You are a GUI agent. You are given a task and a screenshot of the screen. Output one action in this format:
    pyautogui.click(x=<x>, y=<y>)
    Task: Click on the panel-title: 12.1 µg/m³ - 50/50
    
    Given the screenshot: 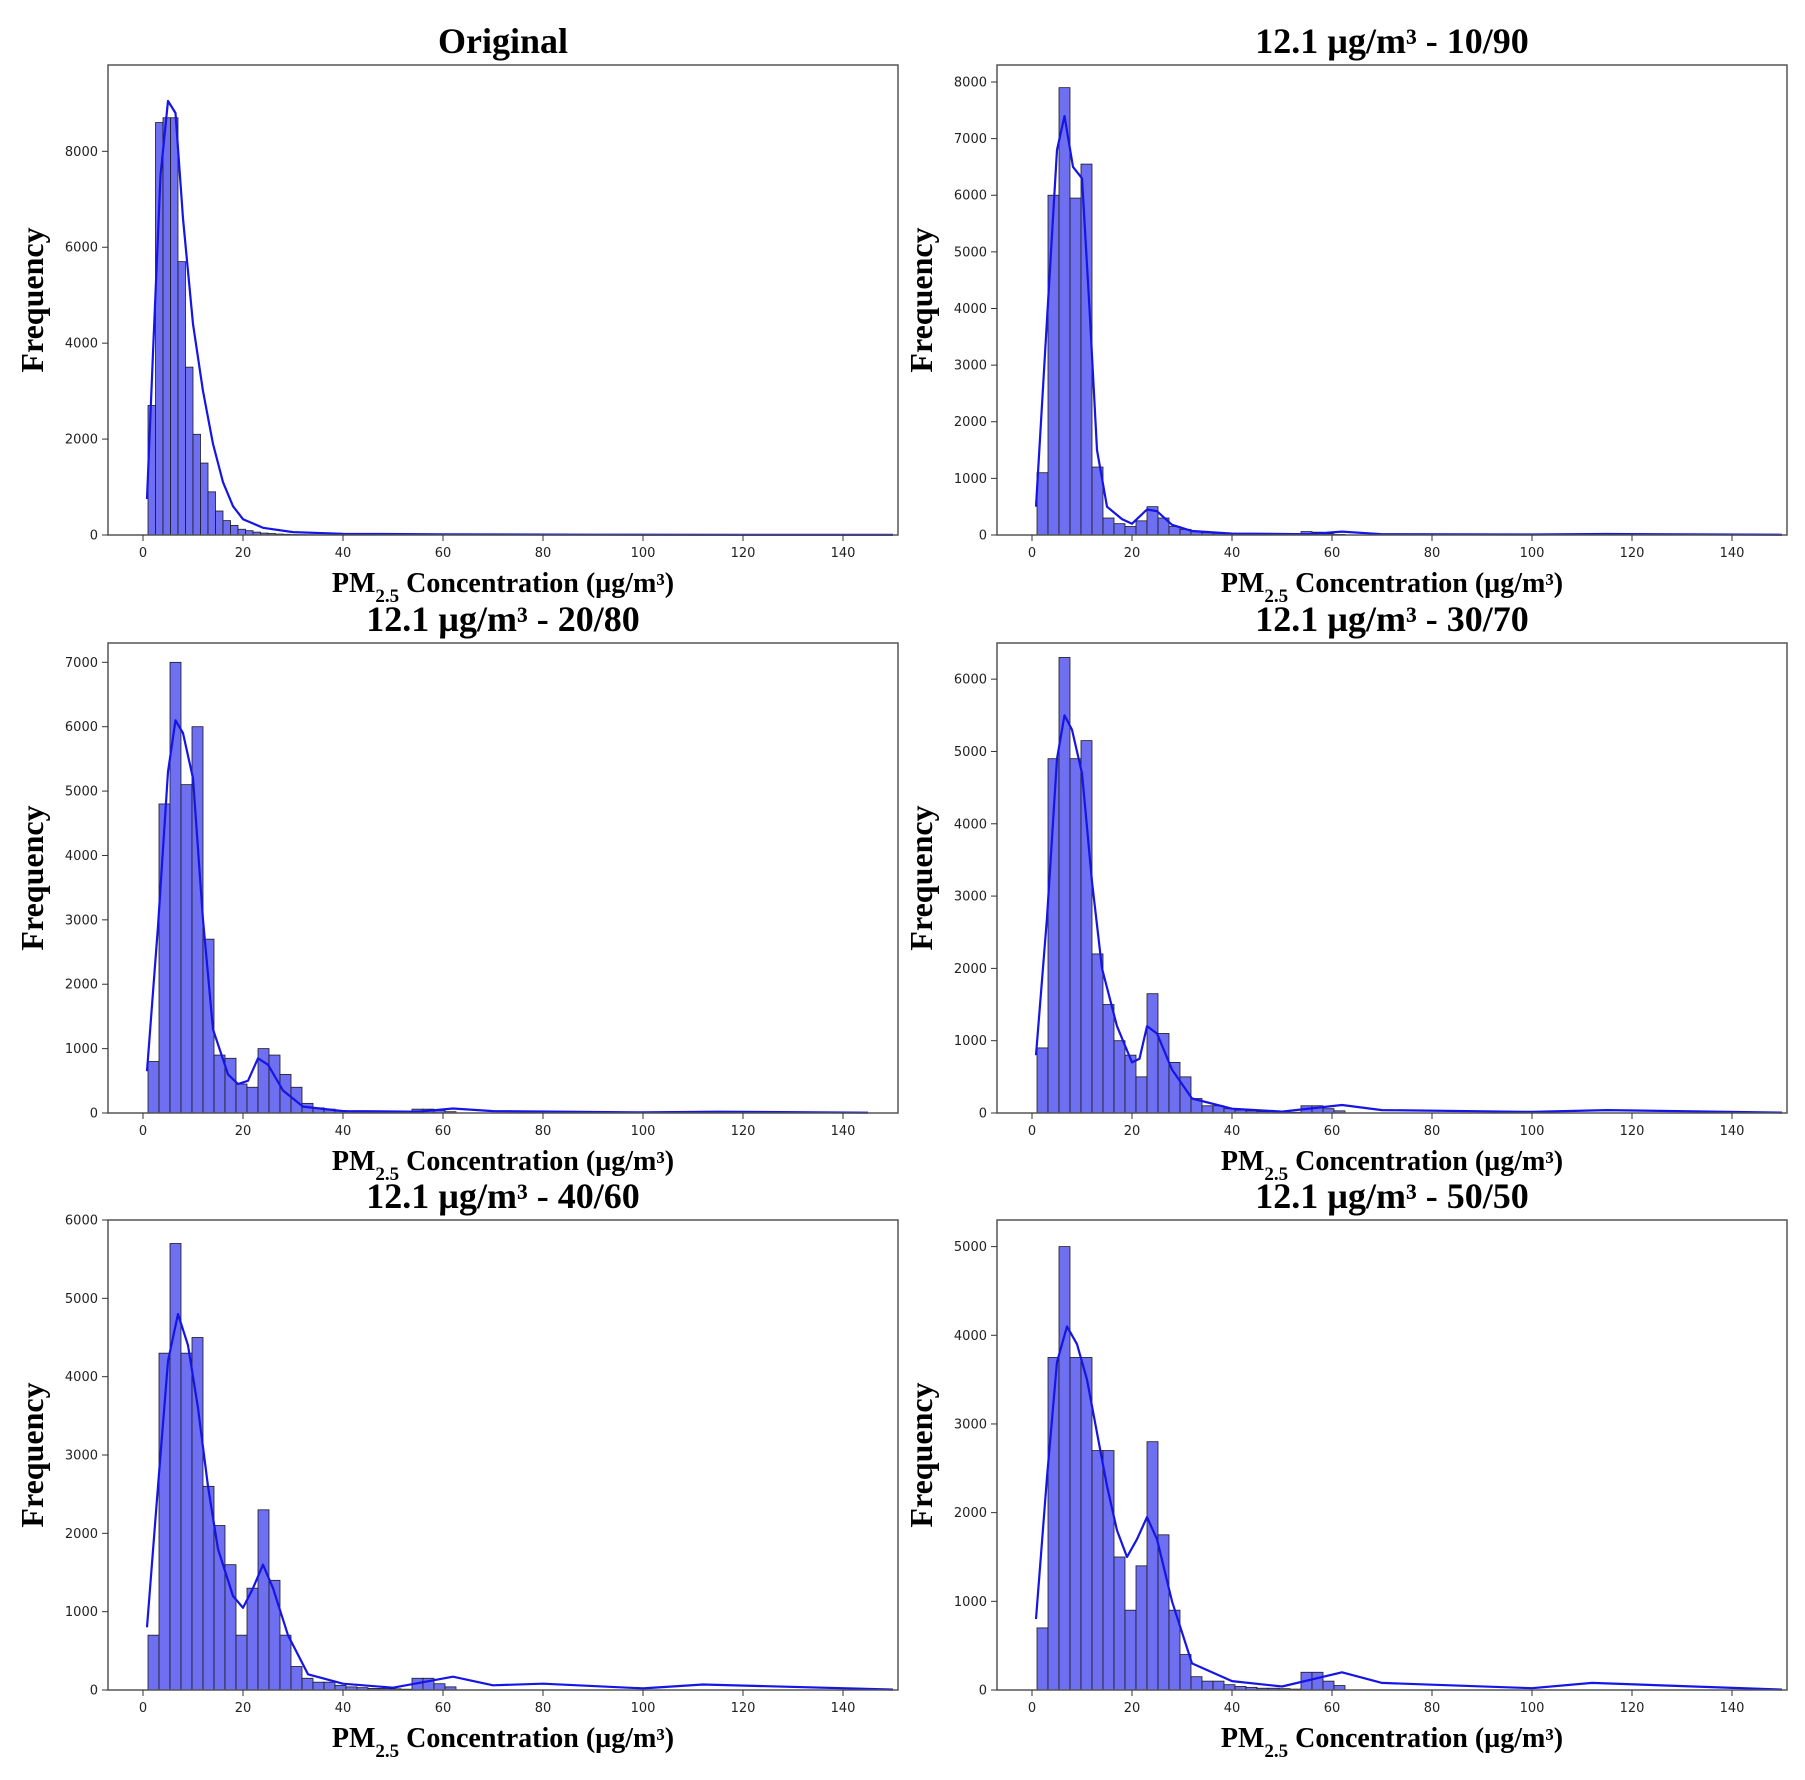 What is the action you would take?
    pyautogui.click(x=1392, y=1196)
    